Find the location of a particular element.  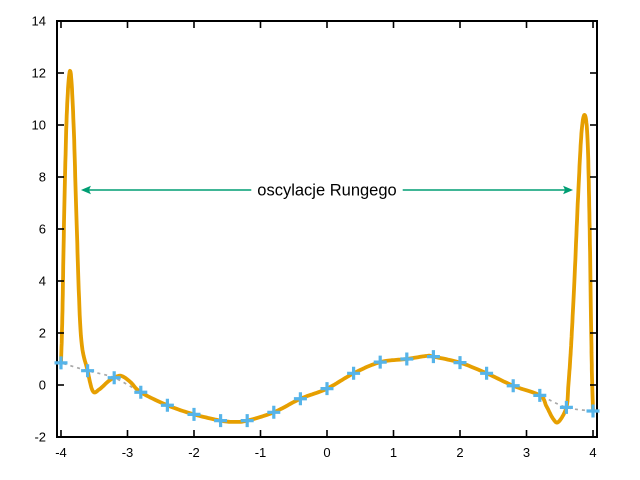

y-tick-label: 8 is located at coordinates (42, 177).